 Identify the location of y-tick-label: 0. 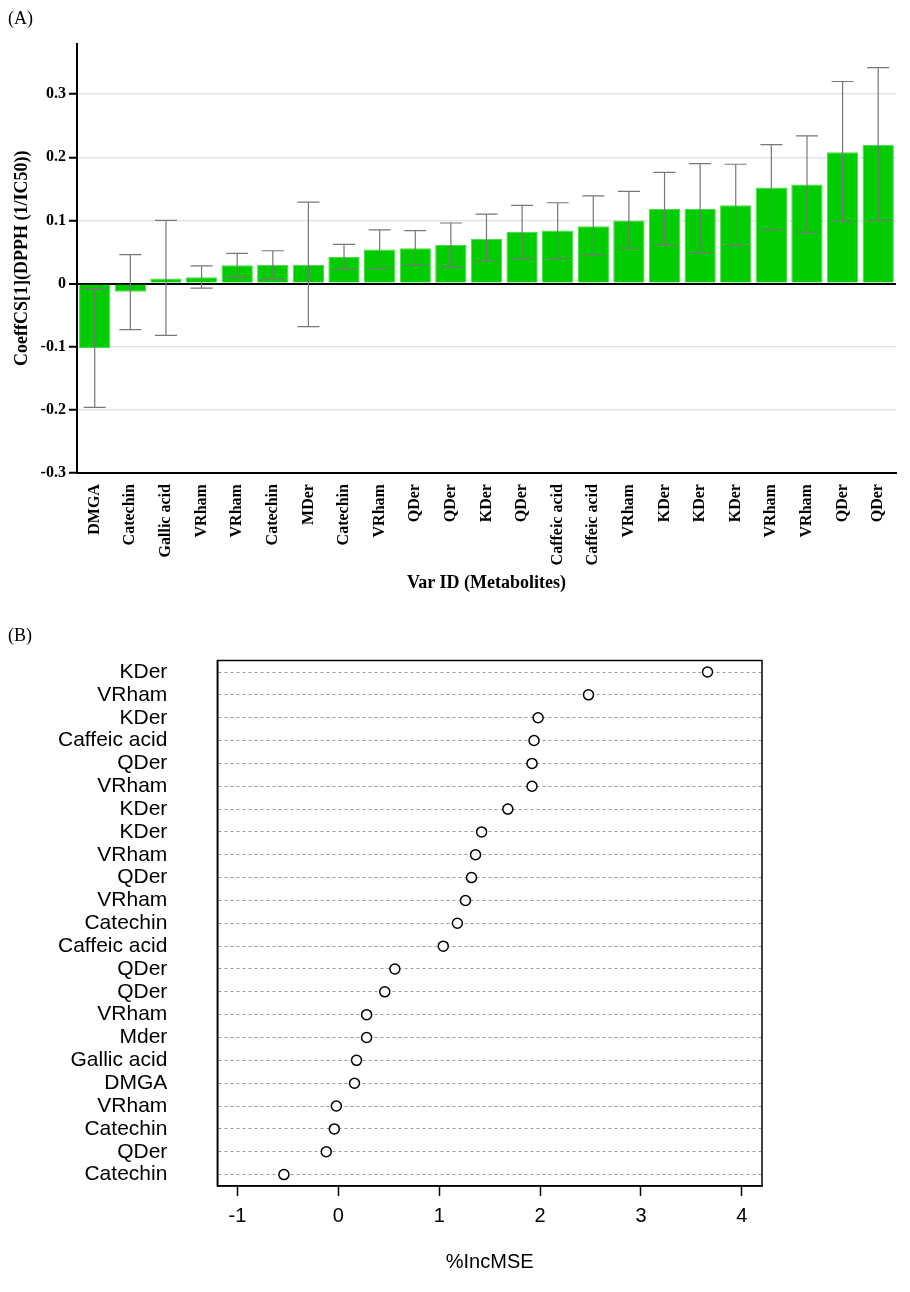
(61, 282).